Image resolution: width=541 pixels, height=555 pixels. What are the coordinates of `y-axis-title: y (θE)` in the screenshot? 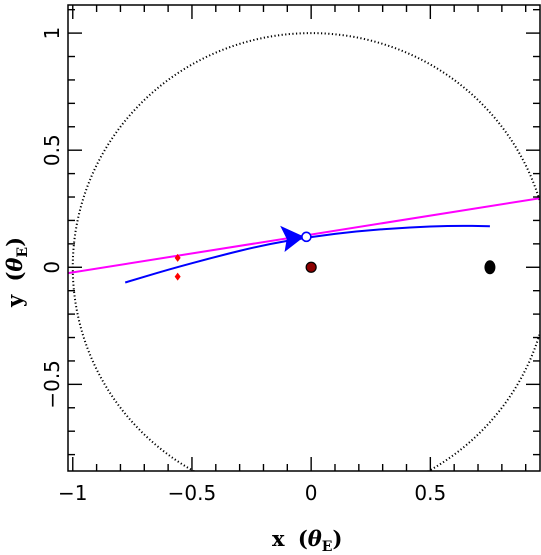 It's located at (16, 272).